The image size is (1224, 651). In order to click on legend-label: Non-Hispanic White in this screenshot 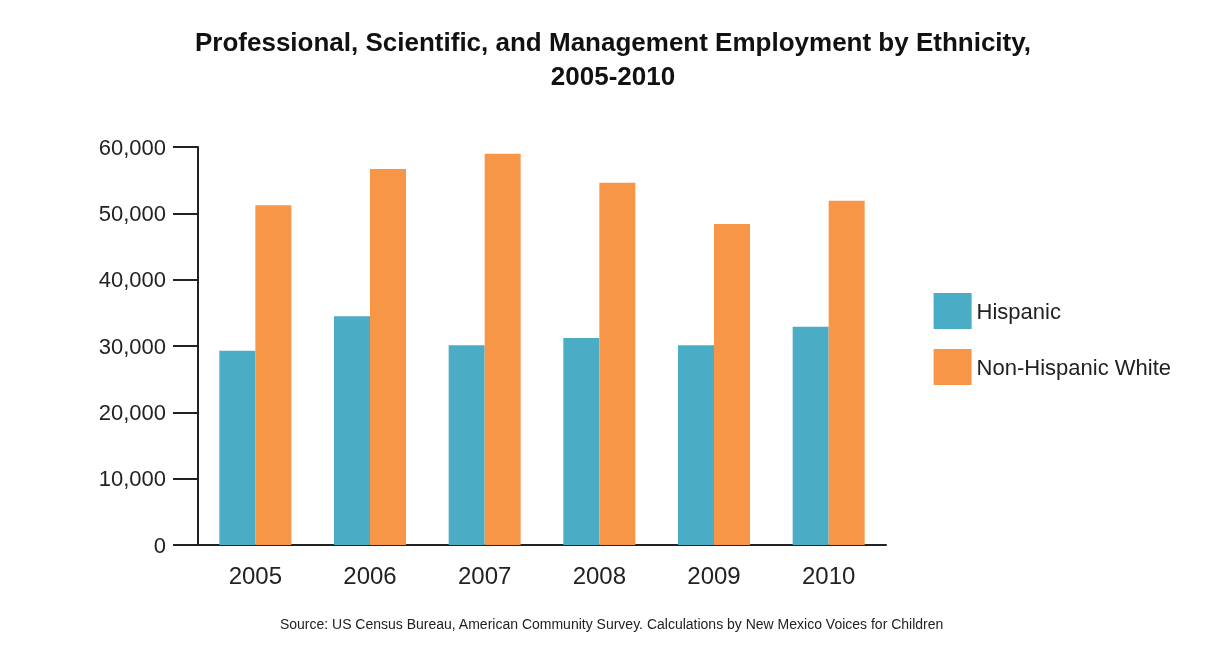, I will do `click(1073, 367)`.